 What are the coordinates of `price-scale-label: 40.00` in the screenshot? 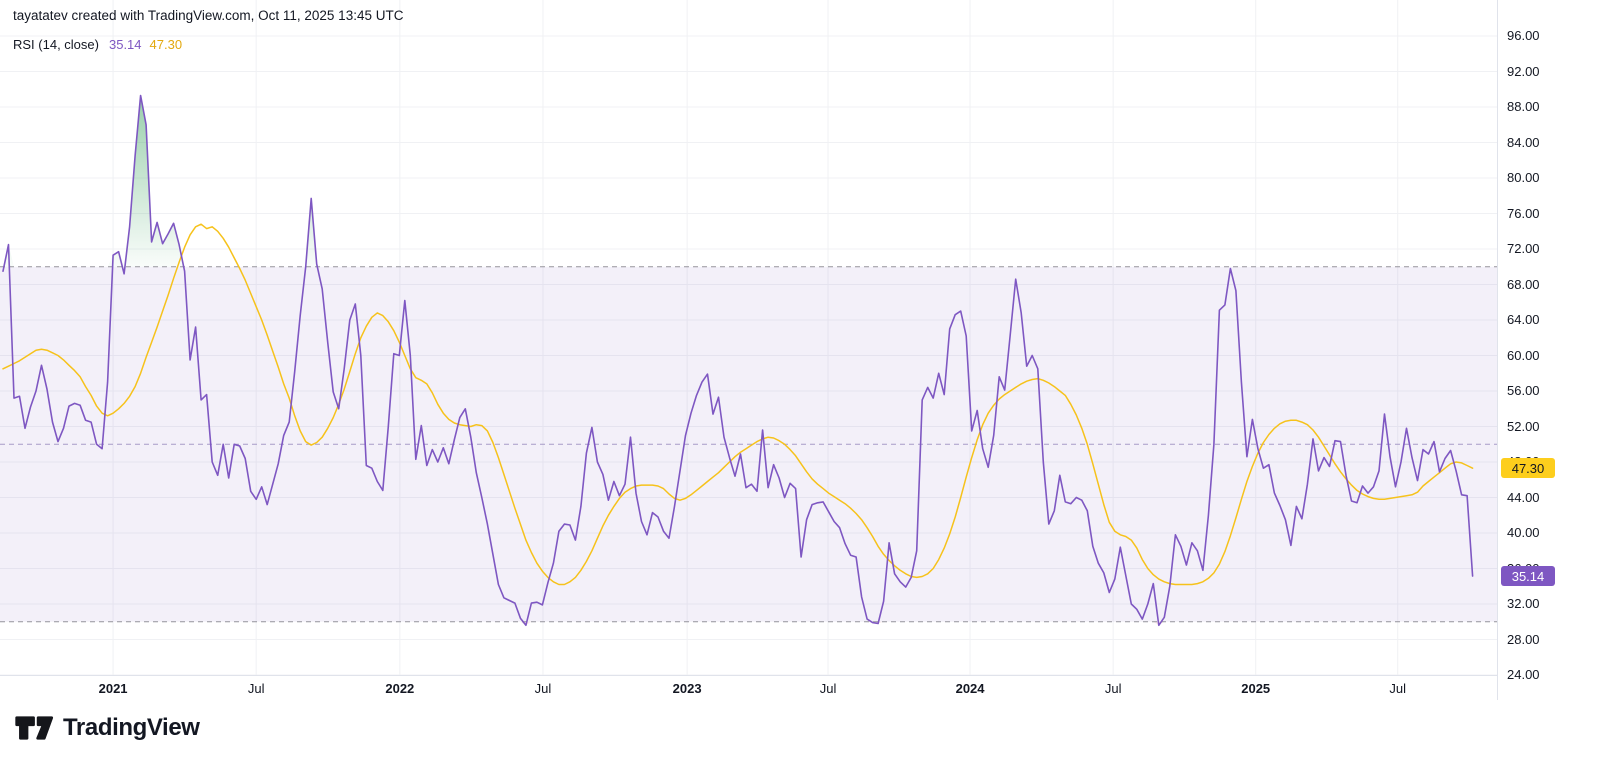 It's located at (1523, 532).